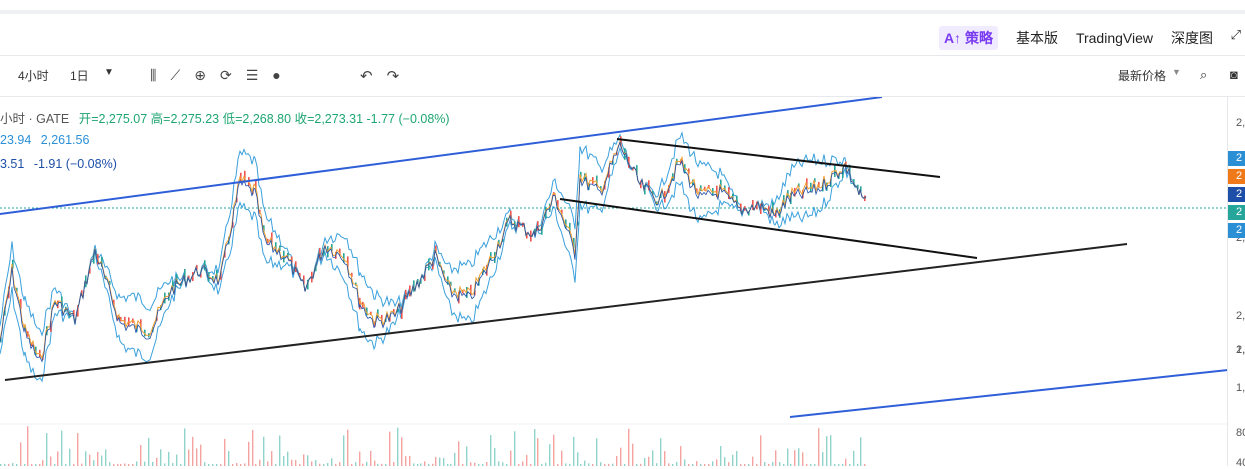 Image resolution: width=1245 pixels, height=469 pixels. I want to click on price-mode: 最新价格, so click(1142, 76).